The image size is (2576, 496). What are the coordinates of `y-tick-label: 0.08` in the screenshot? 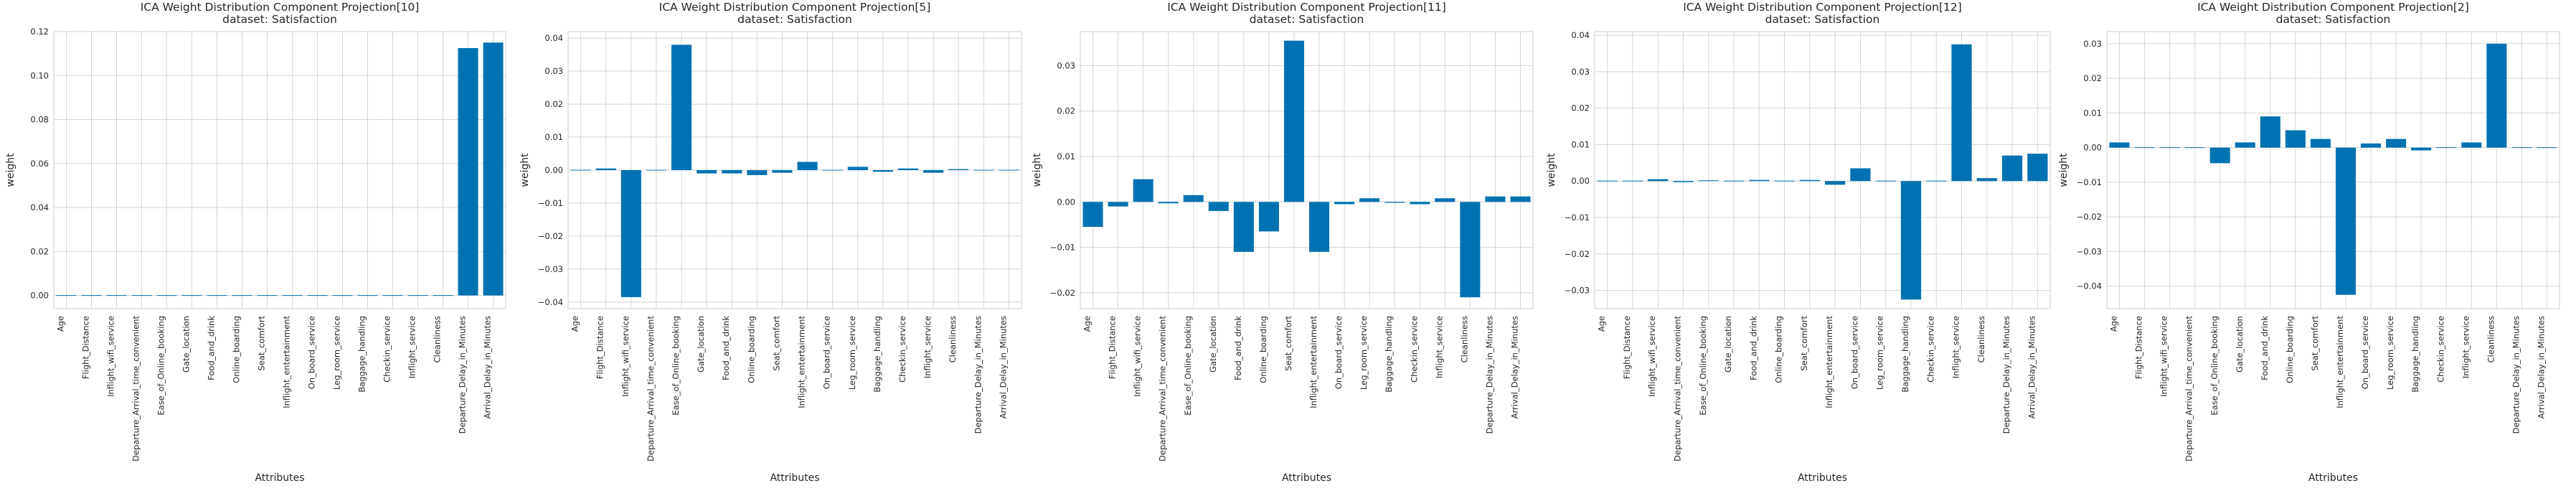 It's located at (39, 120).